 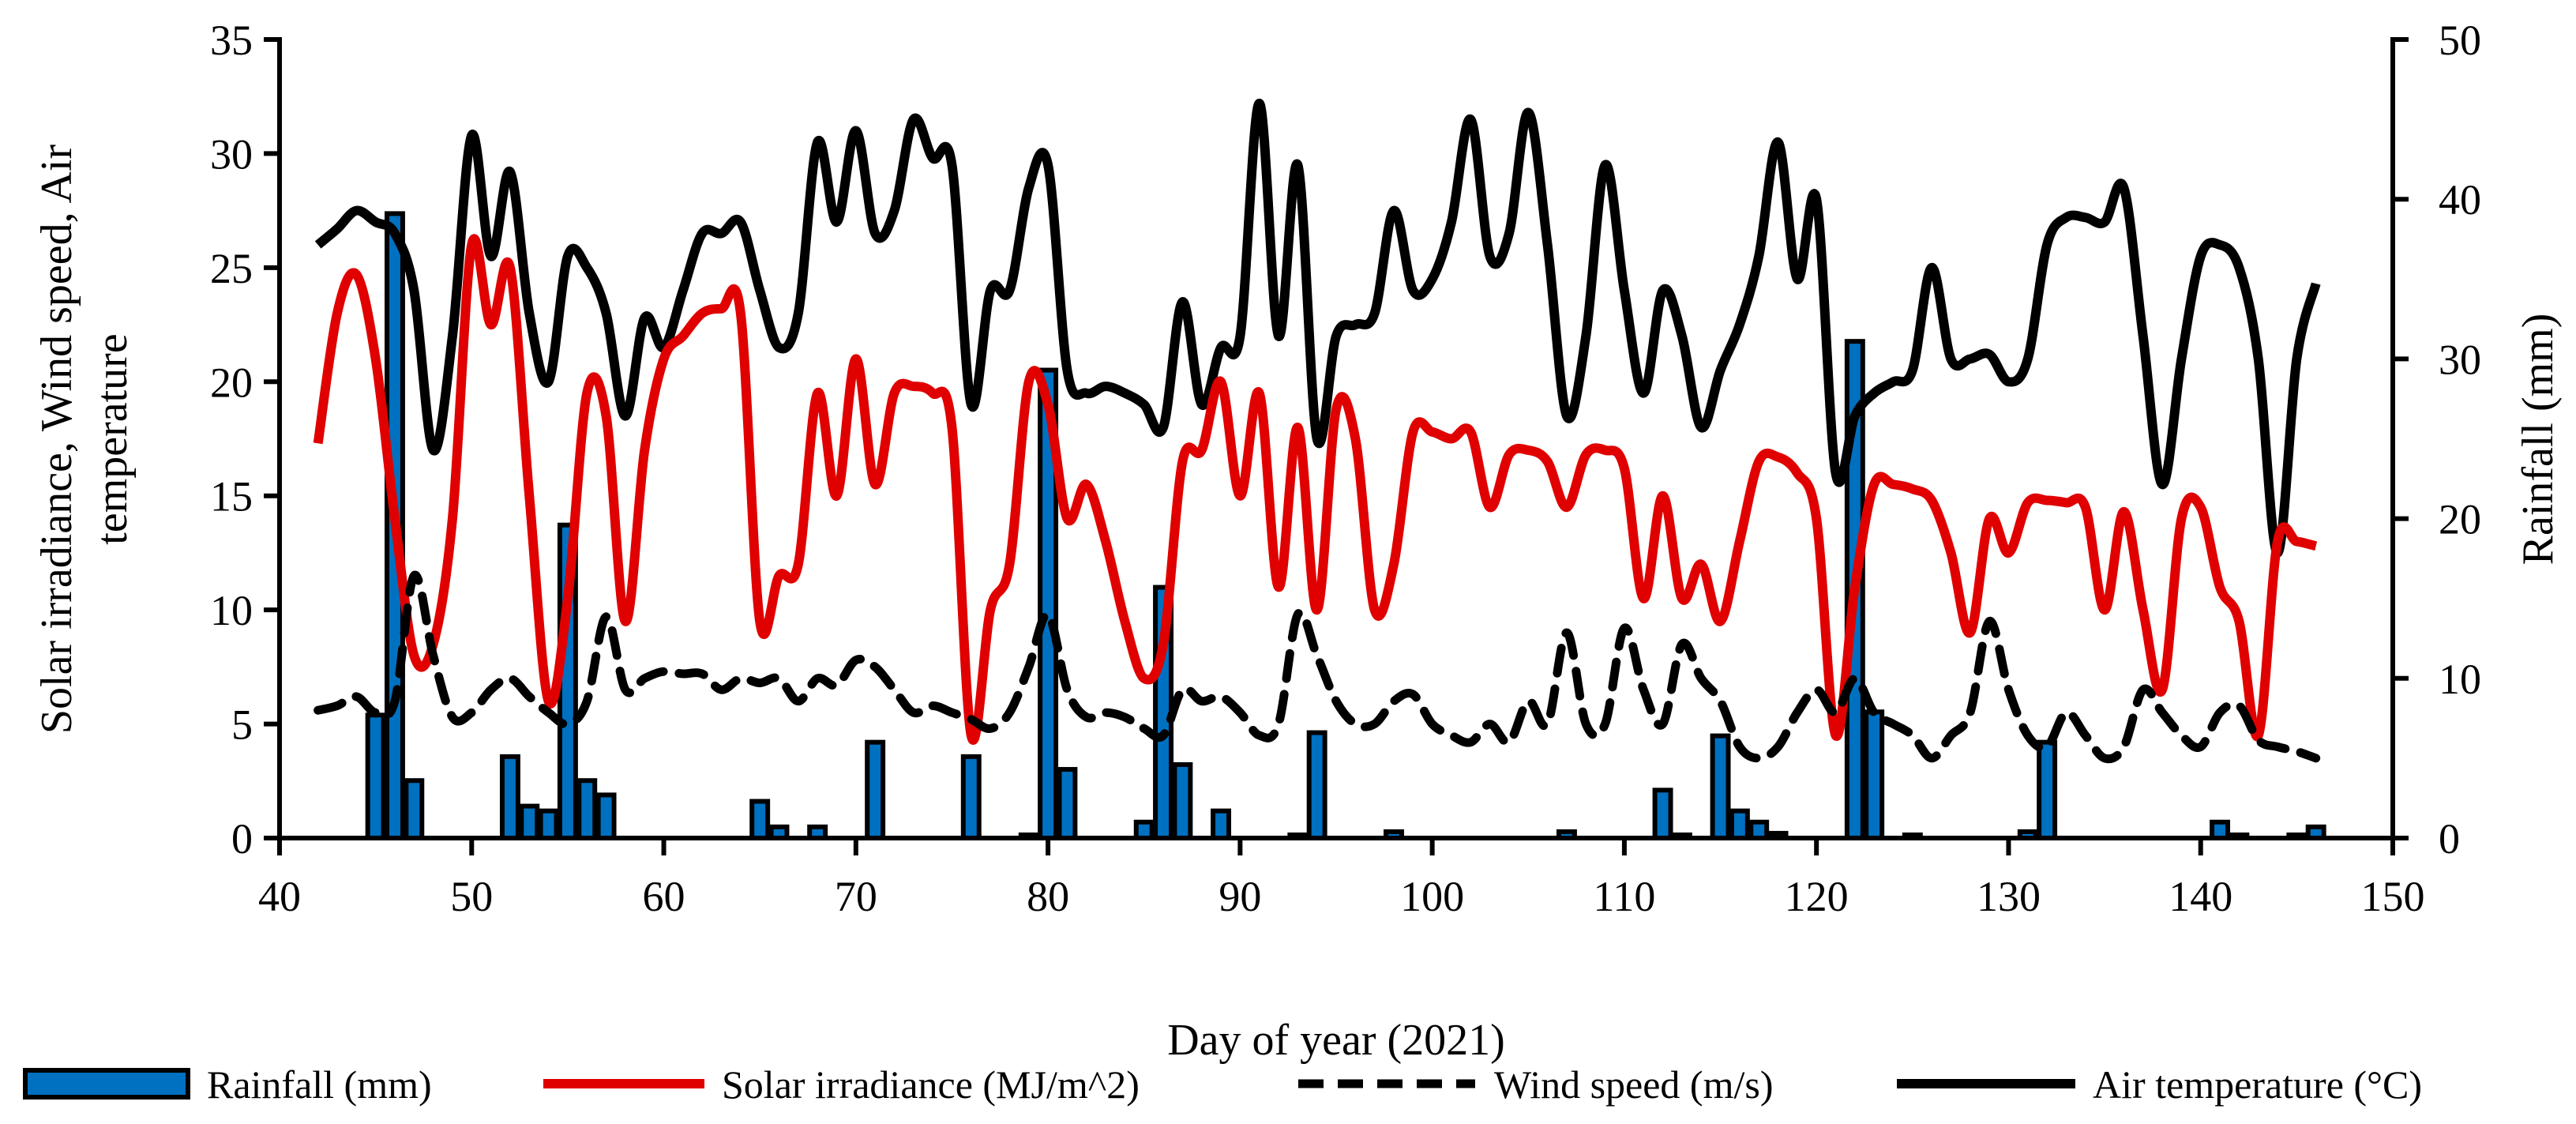 I want to click on y-right-tick-label: 0, so click(x=2449, y=839).